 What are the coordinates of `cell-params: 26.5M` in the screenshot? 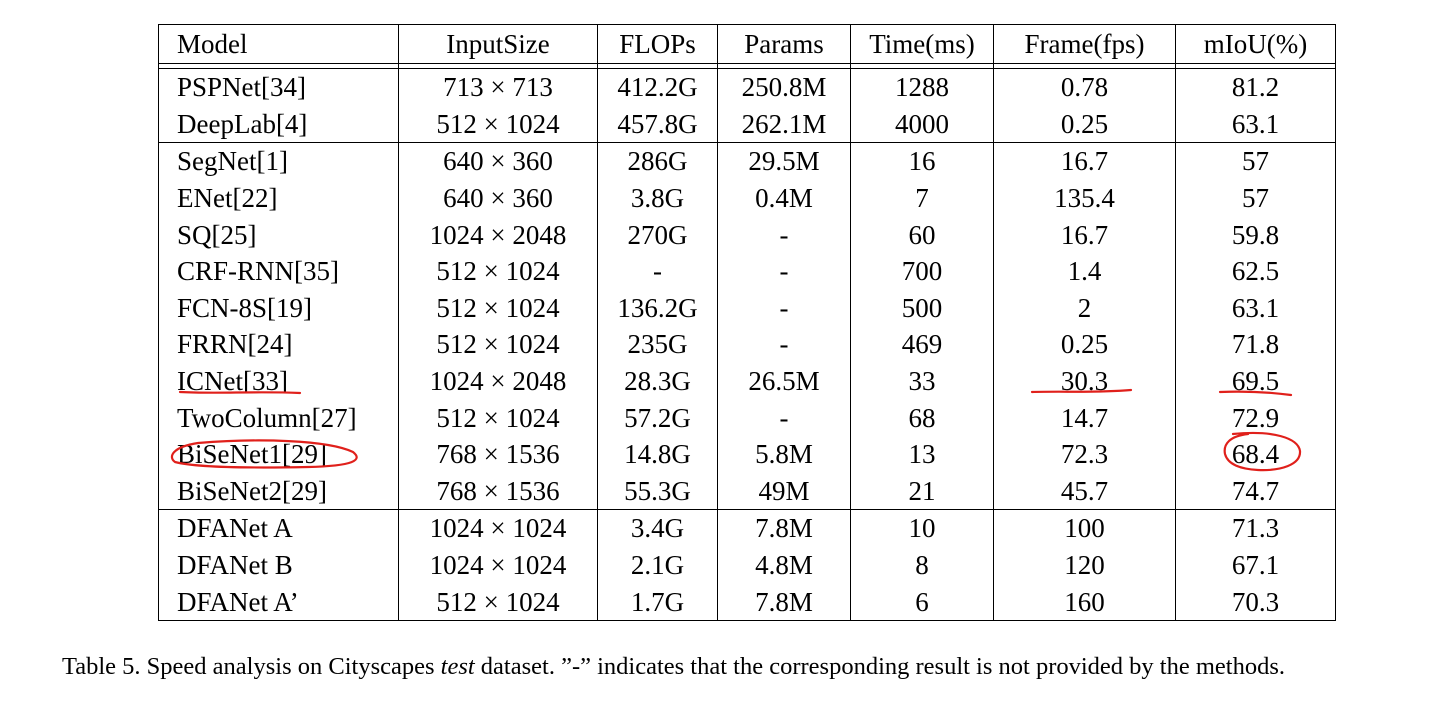 It's located at (784, 381).